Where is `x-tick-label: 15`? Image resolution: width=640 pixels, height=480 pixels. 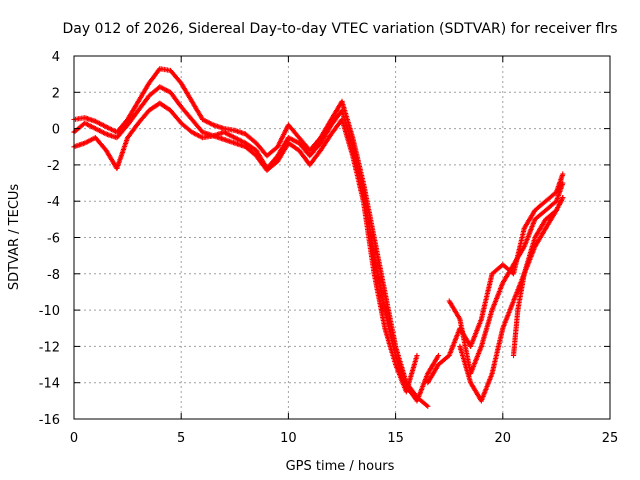 x-tick-label: 15 is located at coordinates (395, 438).